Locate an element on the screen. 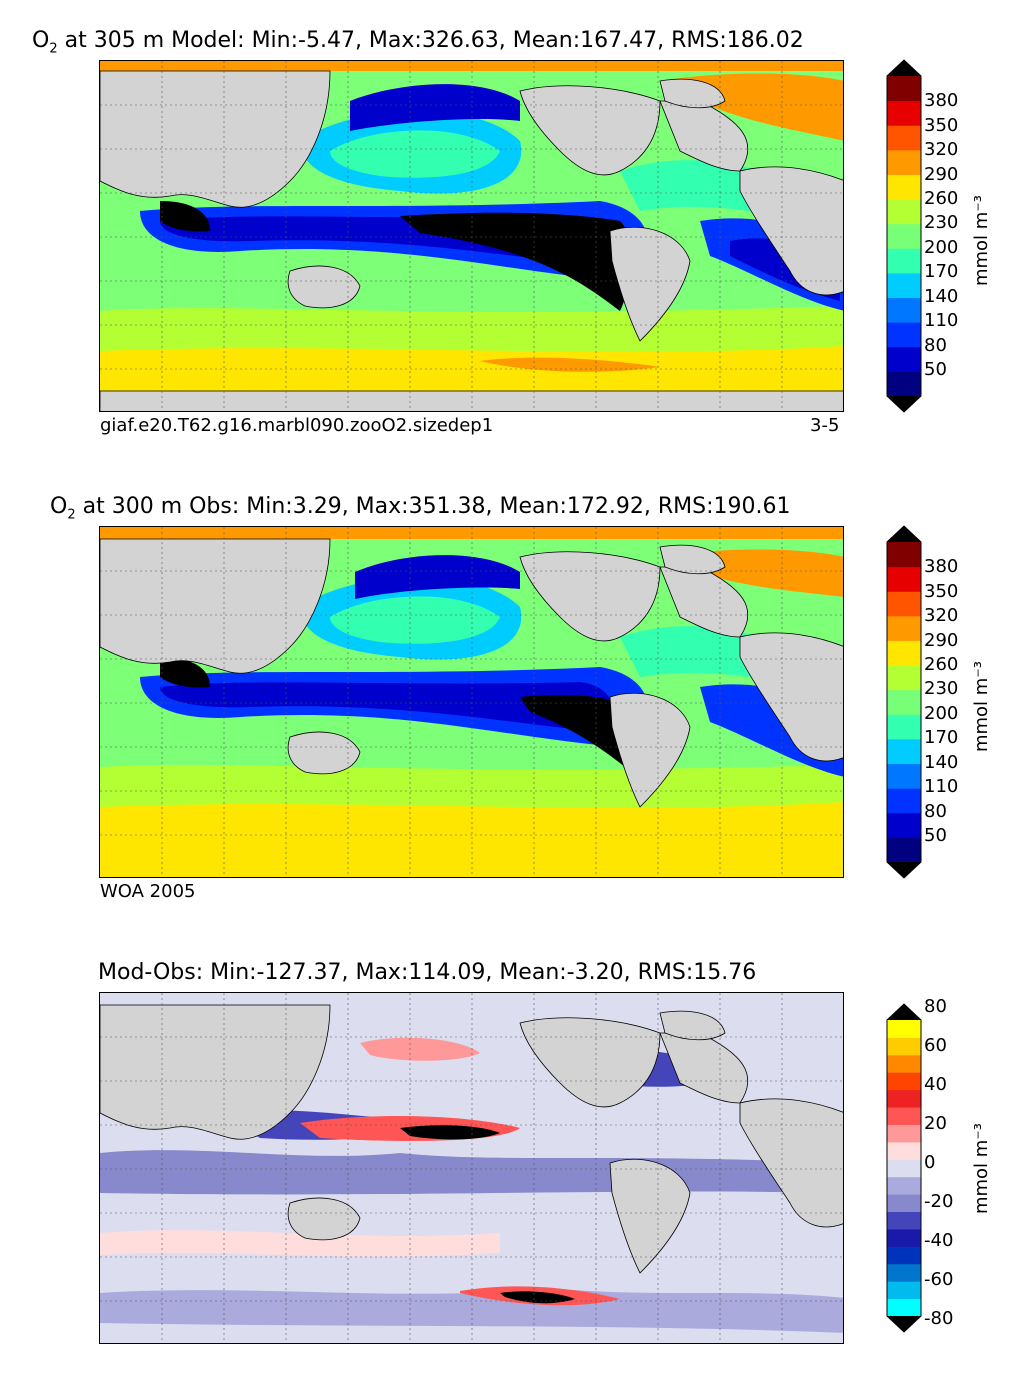 The image size is (1026, 1374). model-tick: 290 is located at coordinates (941, 174).